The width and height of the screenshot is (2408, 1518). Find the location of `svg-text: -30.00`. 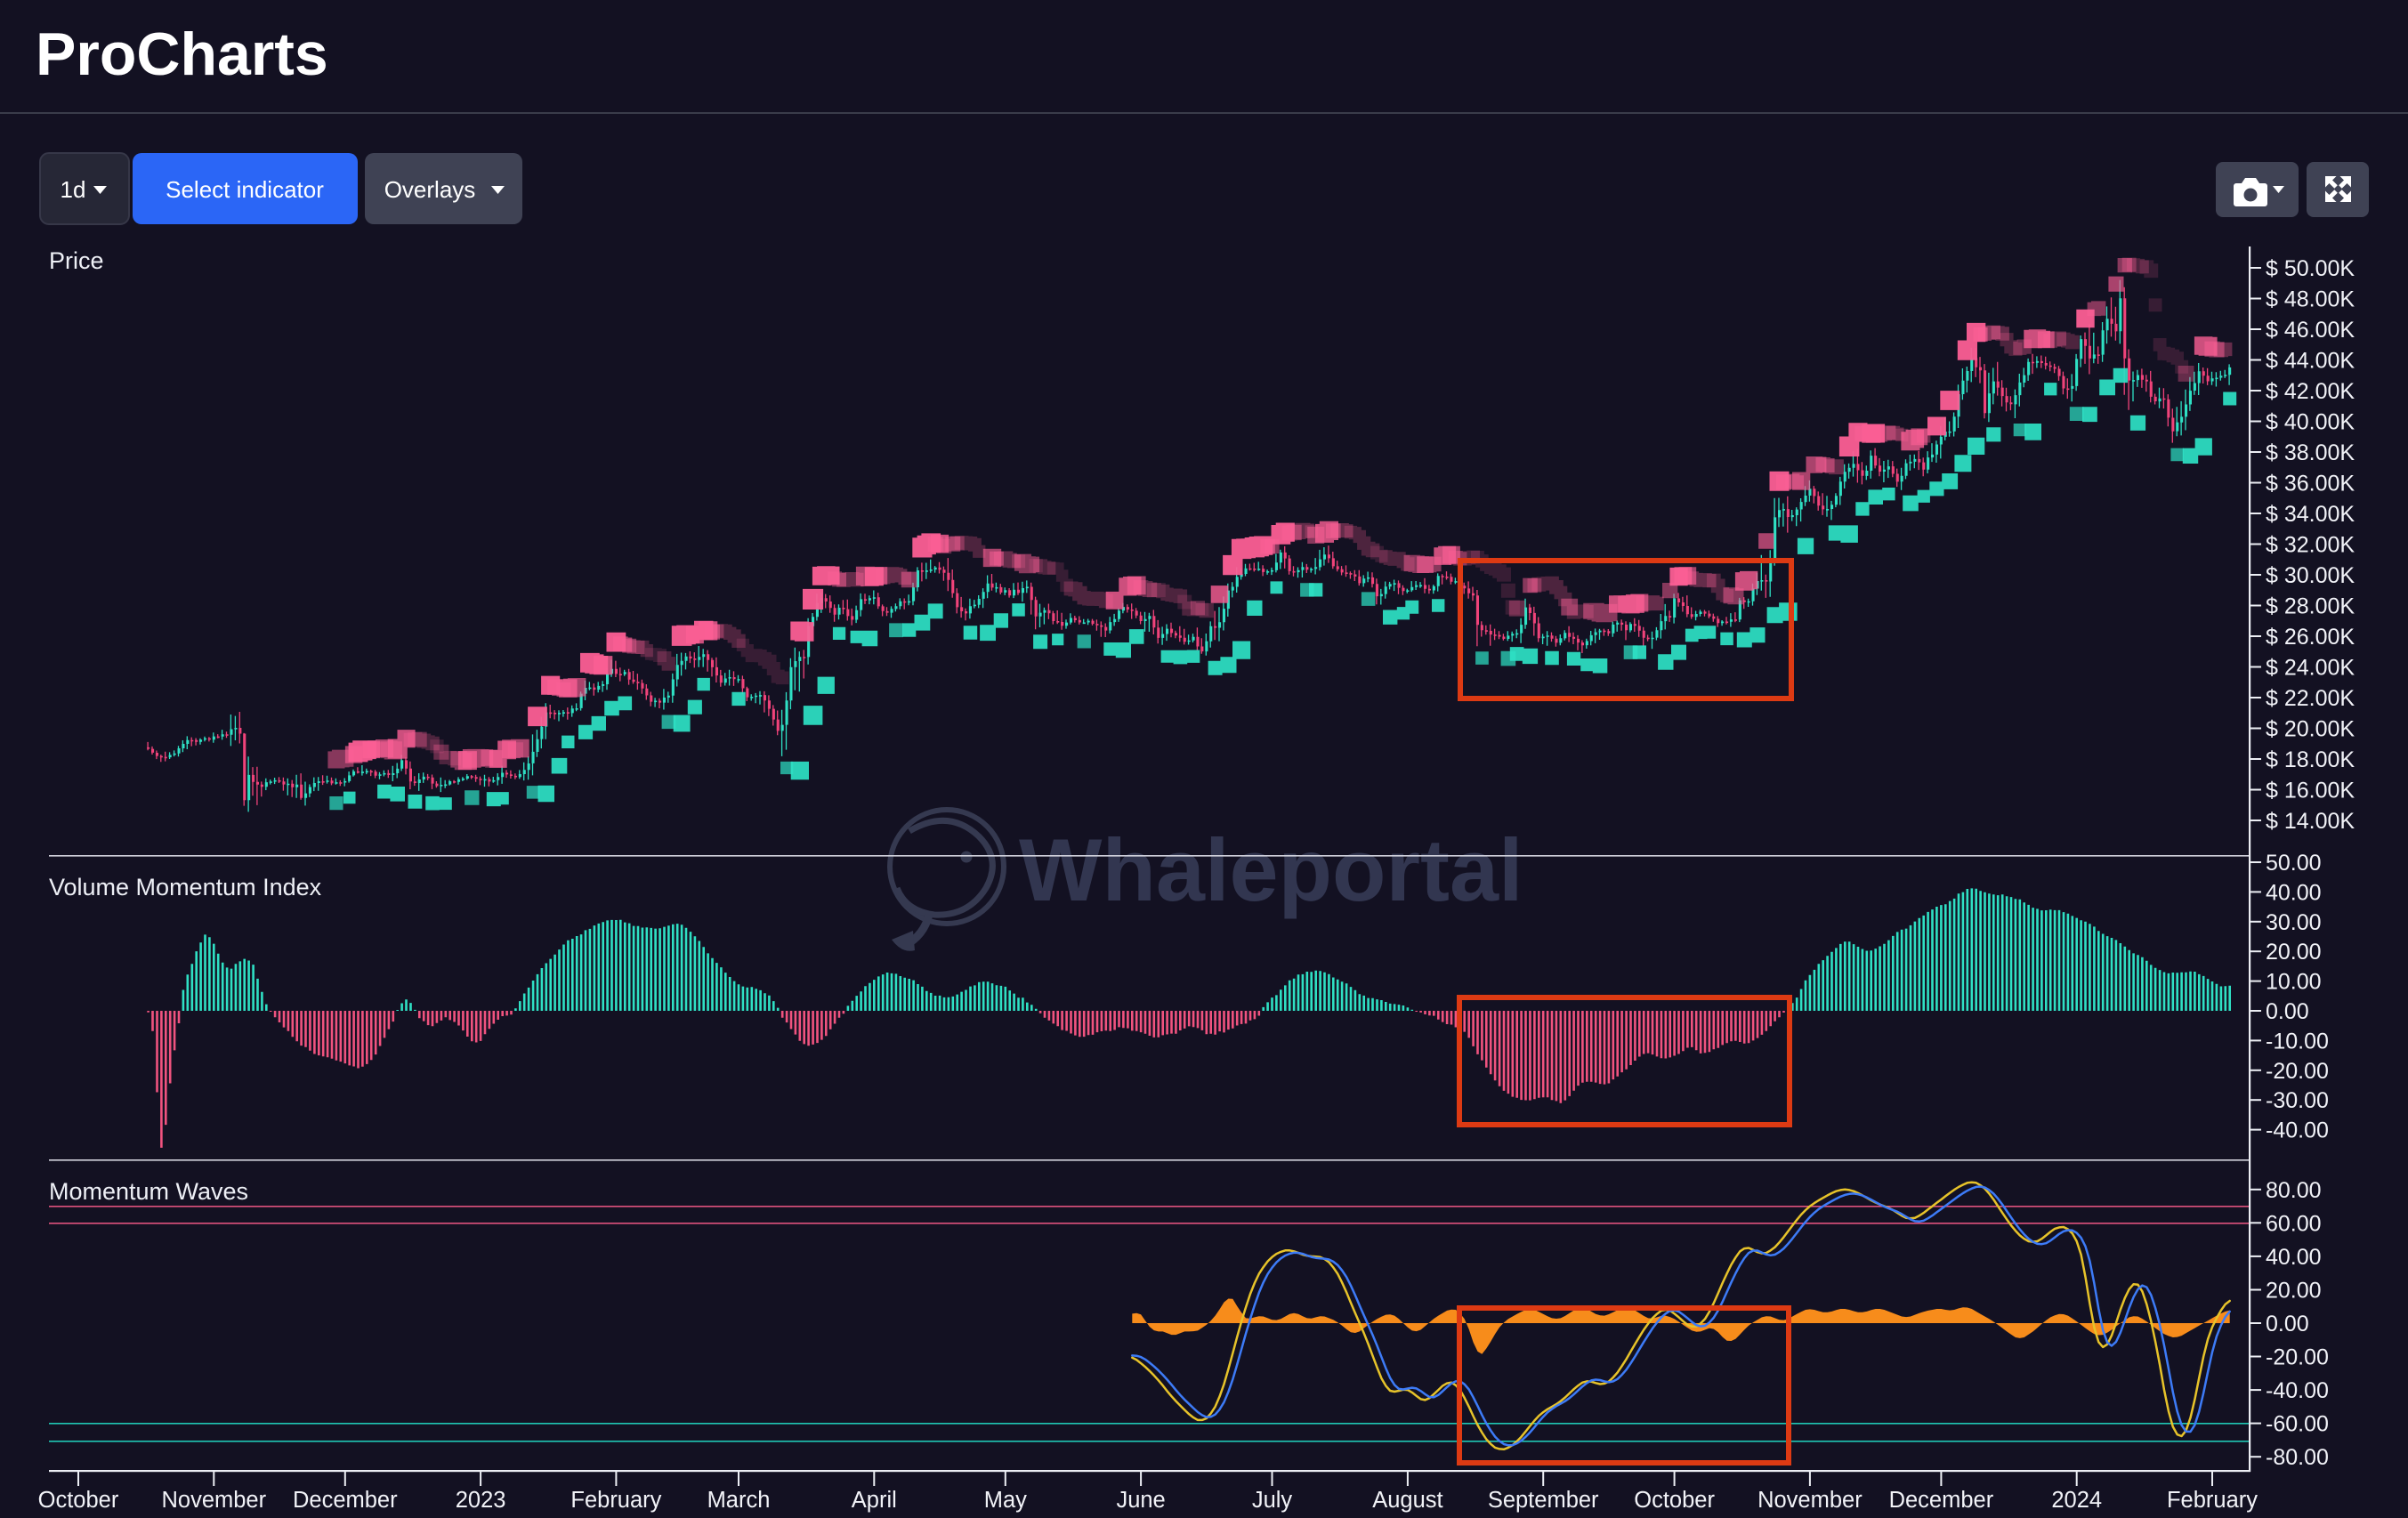

svg-text: -30.00 is located at coordinates (2298, 1100).